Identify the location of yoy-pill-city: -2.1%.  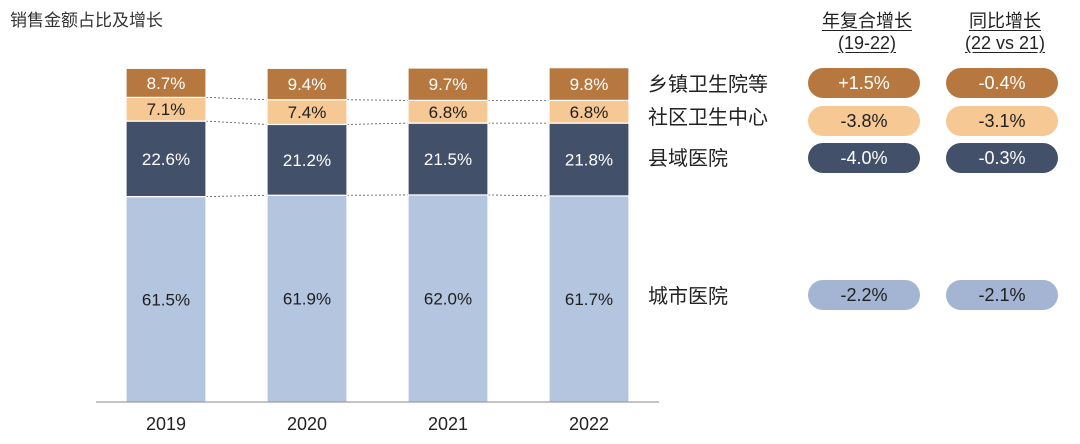
(1002, 295).